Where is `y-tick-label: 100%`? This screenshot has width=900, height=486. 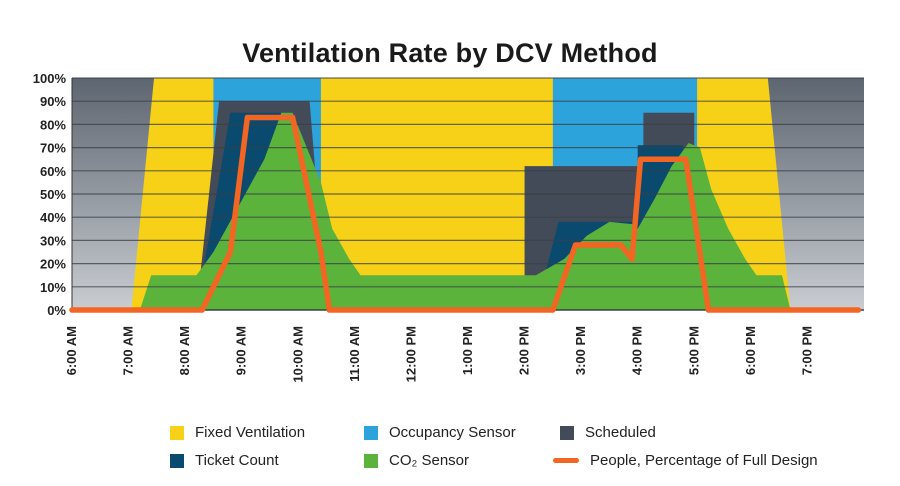 y-tick-label: 100% is located at coordinates (50, 78).